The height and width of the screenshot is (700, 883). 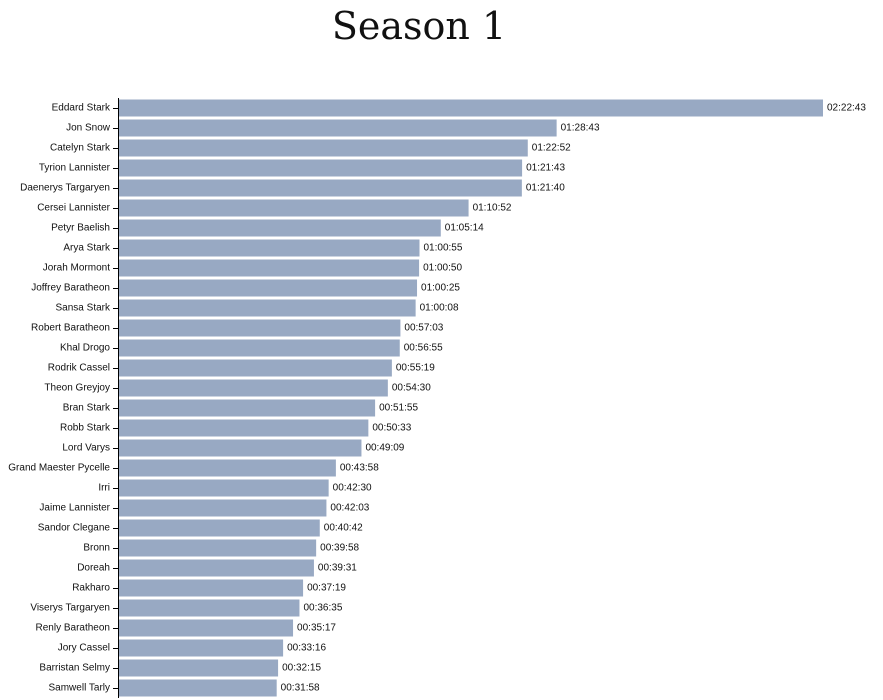 I want to click on bar-value-label: 01:22:52, so click(x=551, y=148).